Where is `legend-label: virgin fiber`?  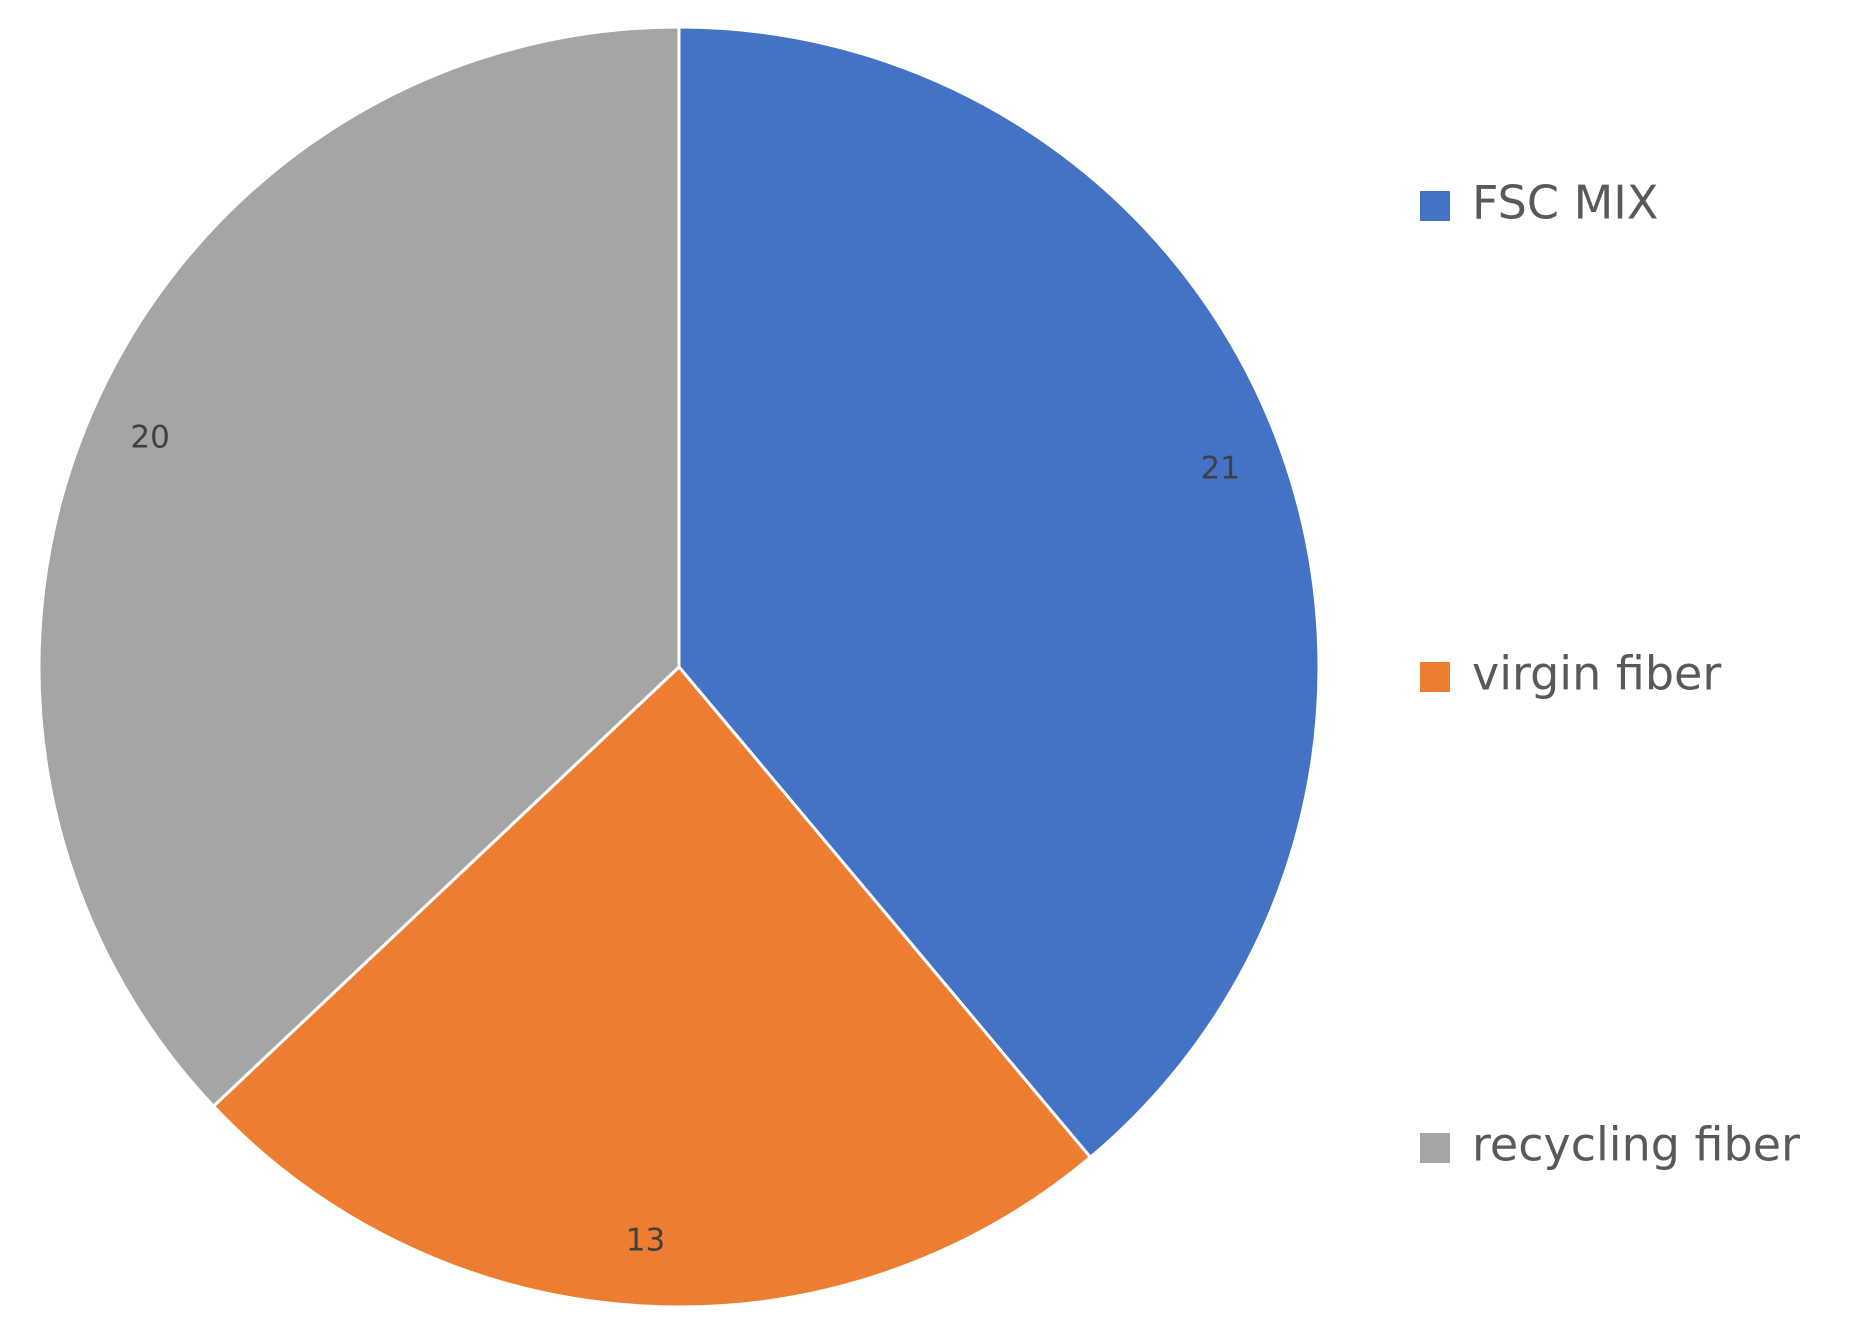 legend-label: virgin fiber is located at coordinates (1596, 674).